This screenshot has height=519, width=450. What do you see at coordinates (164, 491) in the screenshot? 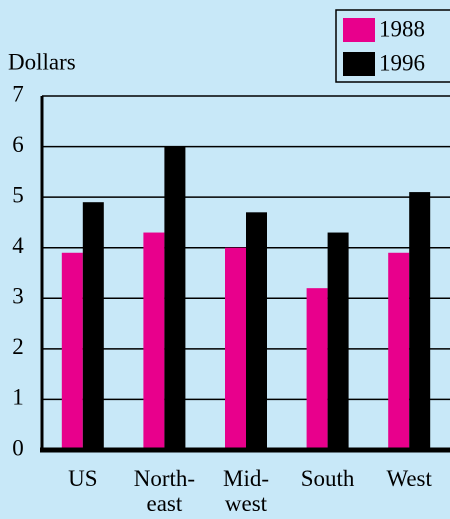
I see `x-tick-label: North- east` at bounding box center [164, 491].